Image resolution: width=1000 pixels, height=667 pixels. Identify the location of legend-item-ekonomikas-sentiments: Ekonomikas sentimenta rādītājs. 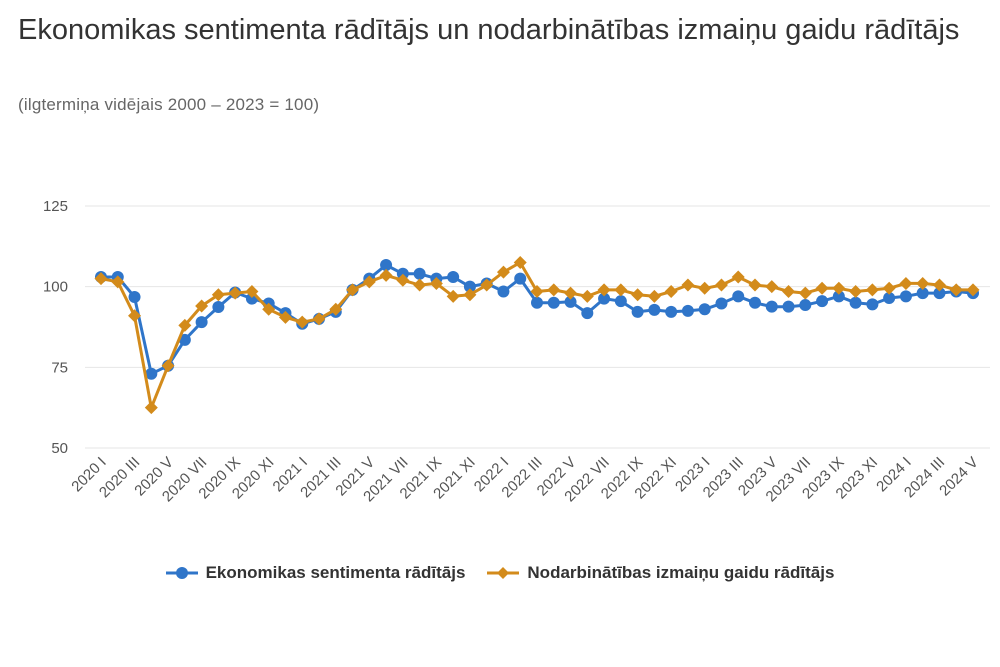
(315, 573).